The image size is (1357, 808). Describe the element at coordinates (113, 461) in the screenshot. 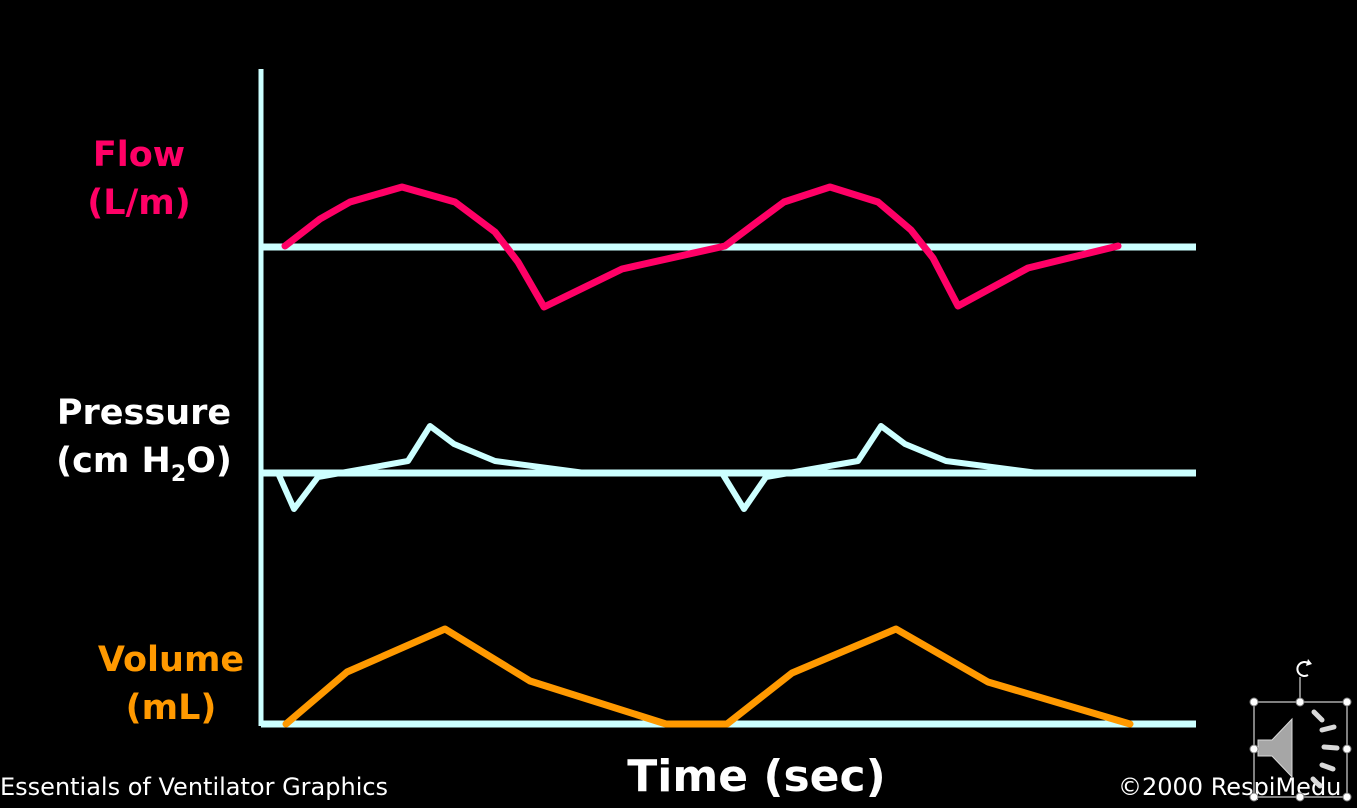

I see `pressure-unit-prefix: (cm H` at that location.